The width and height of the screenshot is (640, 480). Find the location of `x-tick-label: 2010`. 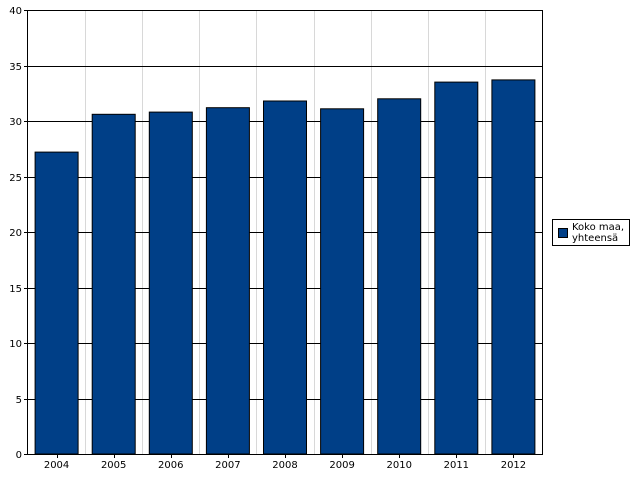

x-tick-label: 2010 is located at coordinates (398, 465).